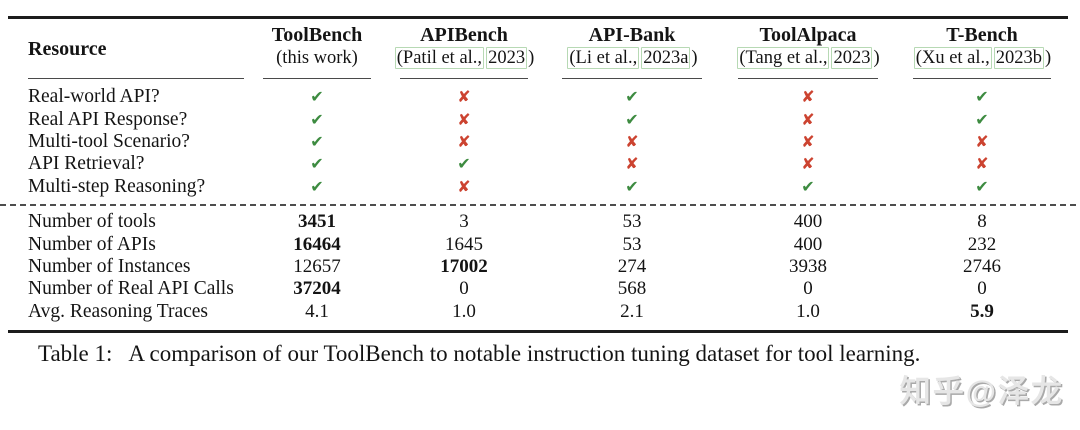  What do you see at coordinates (982, 311) in the screenshot?
I see `stat-value: 5.9` at bounding box center [982, 311].